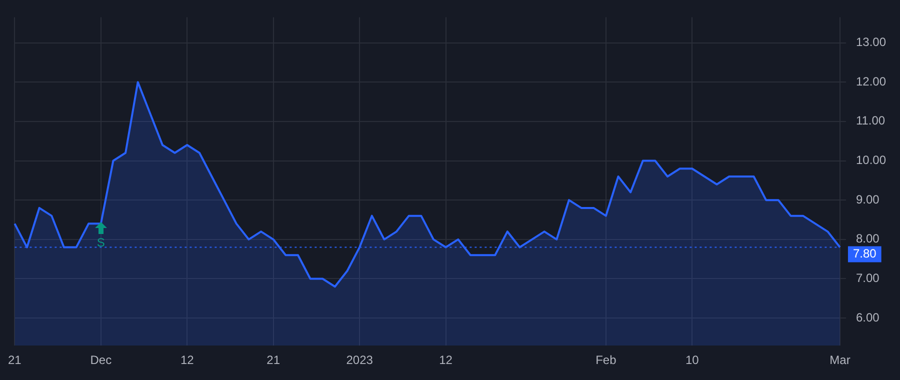 The image size is (900, 380). What do you see at coordinates (871, 121) in the screenshot?
I see `y-tick-label: 11.00` at bounding box center [871, 121].